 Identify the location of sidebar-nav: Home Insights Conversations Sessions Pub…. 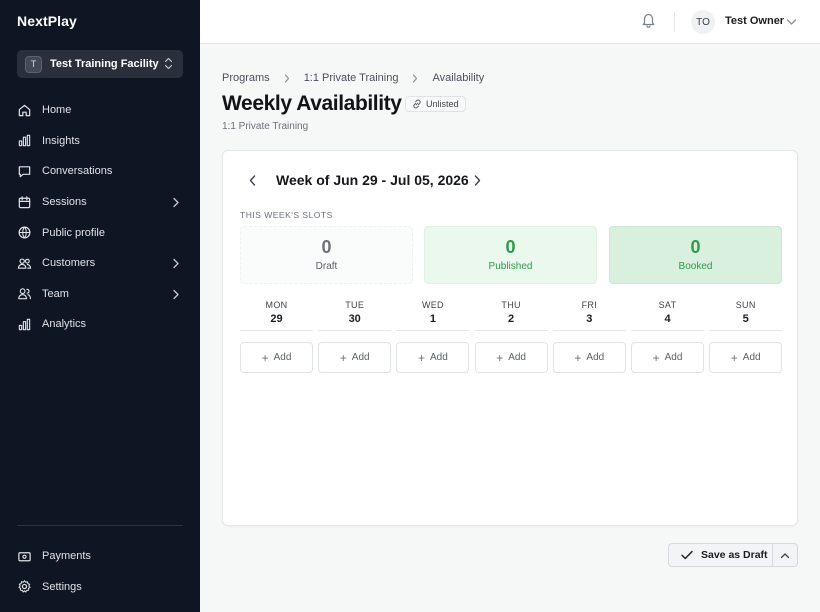
(100, 217).